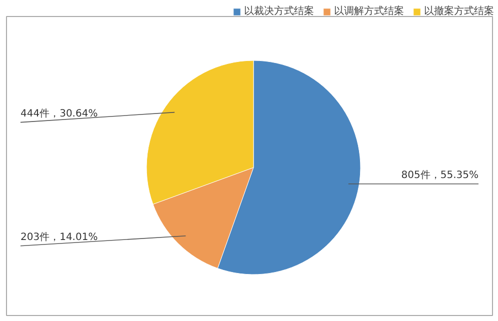 The height and width of the screenshot is (321, 498). I want to click on data-label: 805件，55.35%, so click(439, 175).